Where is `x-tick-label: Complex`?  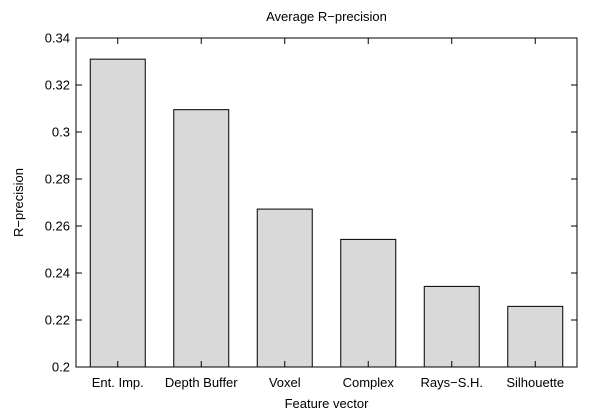 x-tick-label: Complex is located at coordinates (369, 382).